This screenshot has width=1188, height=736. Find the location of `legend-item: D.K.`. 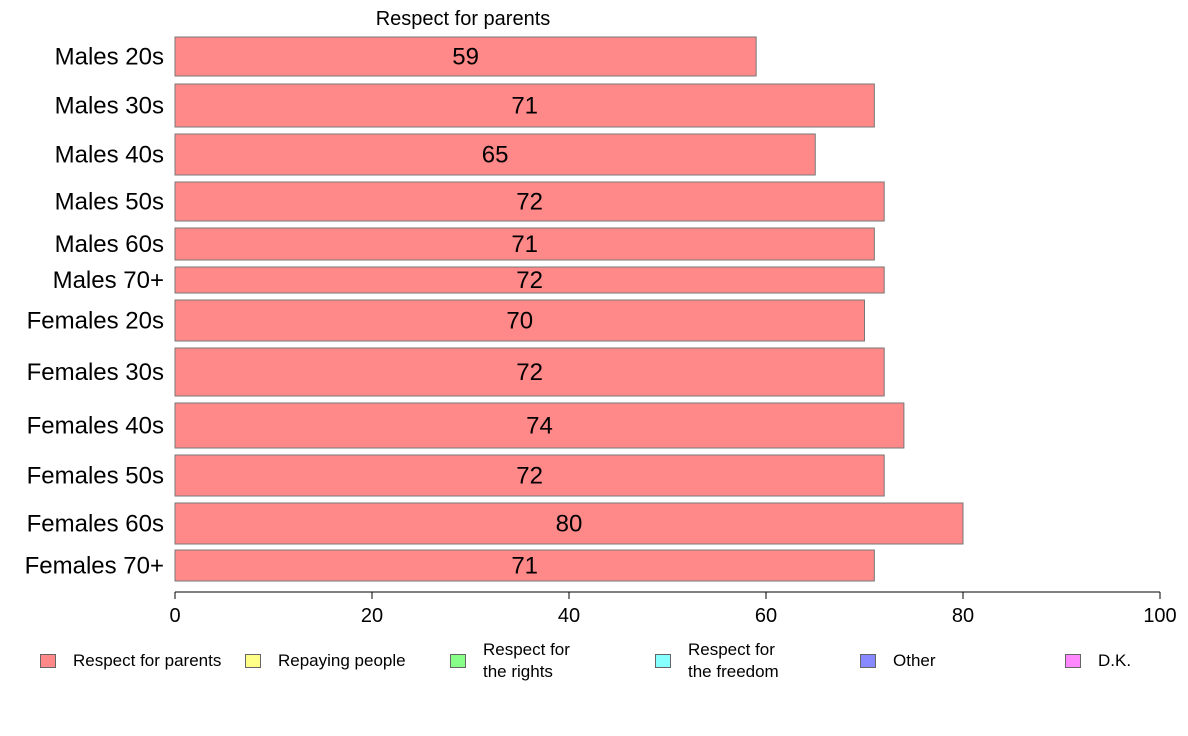

legend-item: D.K. is located at coordinates (1098, 661).